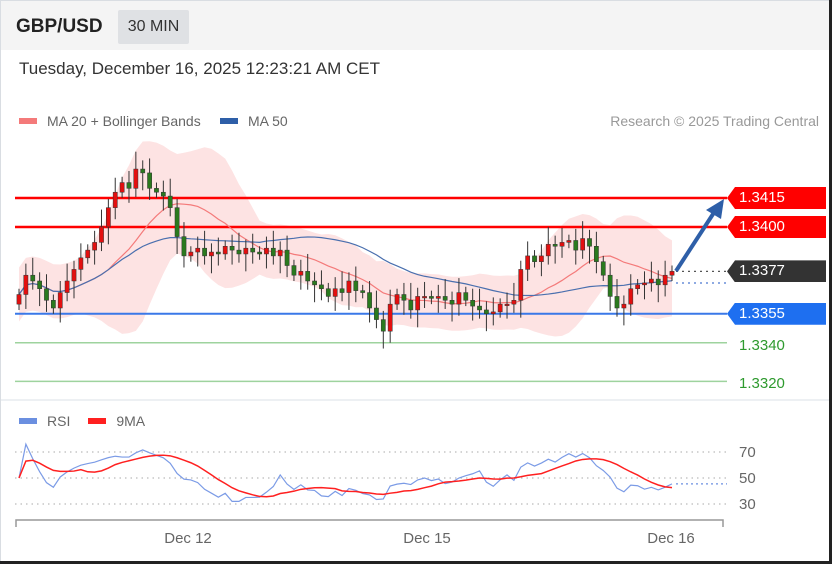 The height and width of the screenshot is (564, 832). I want to click on rsi-tick-70: 70, so click(747, 452).